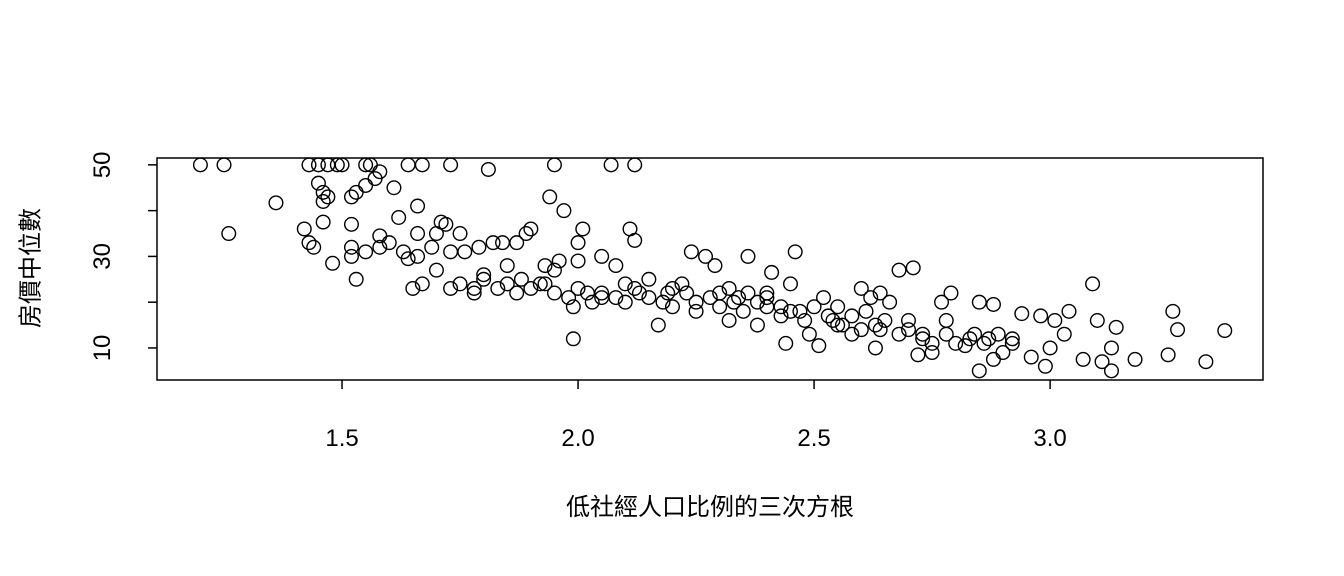 This screenshot has width=1344, height=576. What do you see at coordinates (813, 438) in the screenshot?
I see `x-tick-label: 2.5` at bounding box center [813, 438].